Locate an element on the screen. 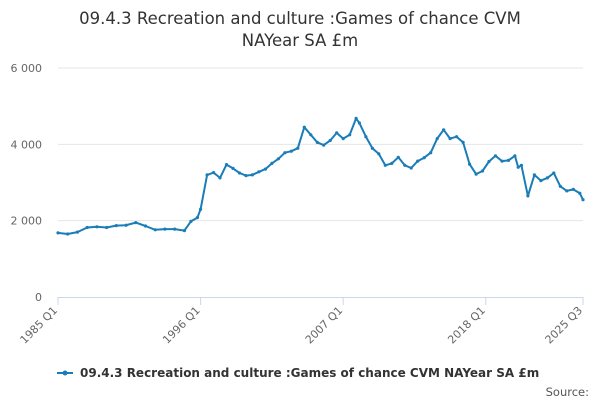 The image size is (600, 400). y-axis: 0 2 000 4 000 6 000 is located at coordinates (27, 183).